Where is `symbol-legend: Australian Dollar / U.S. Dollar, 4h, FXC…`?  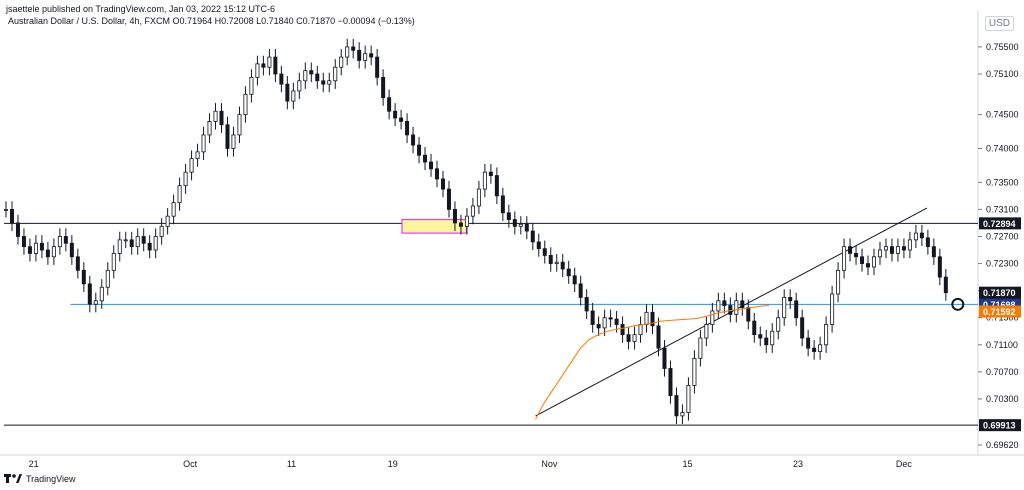 symbol-legend: Australian Dollar / U.S. Dollar, 4h, FXC… is located at coordinates (211, 21).